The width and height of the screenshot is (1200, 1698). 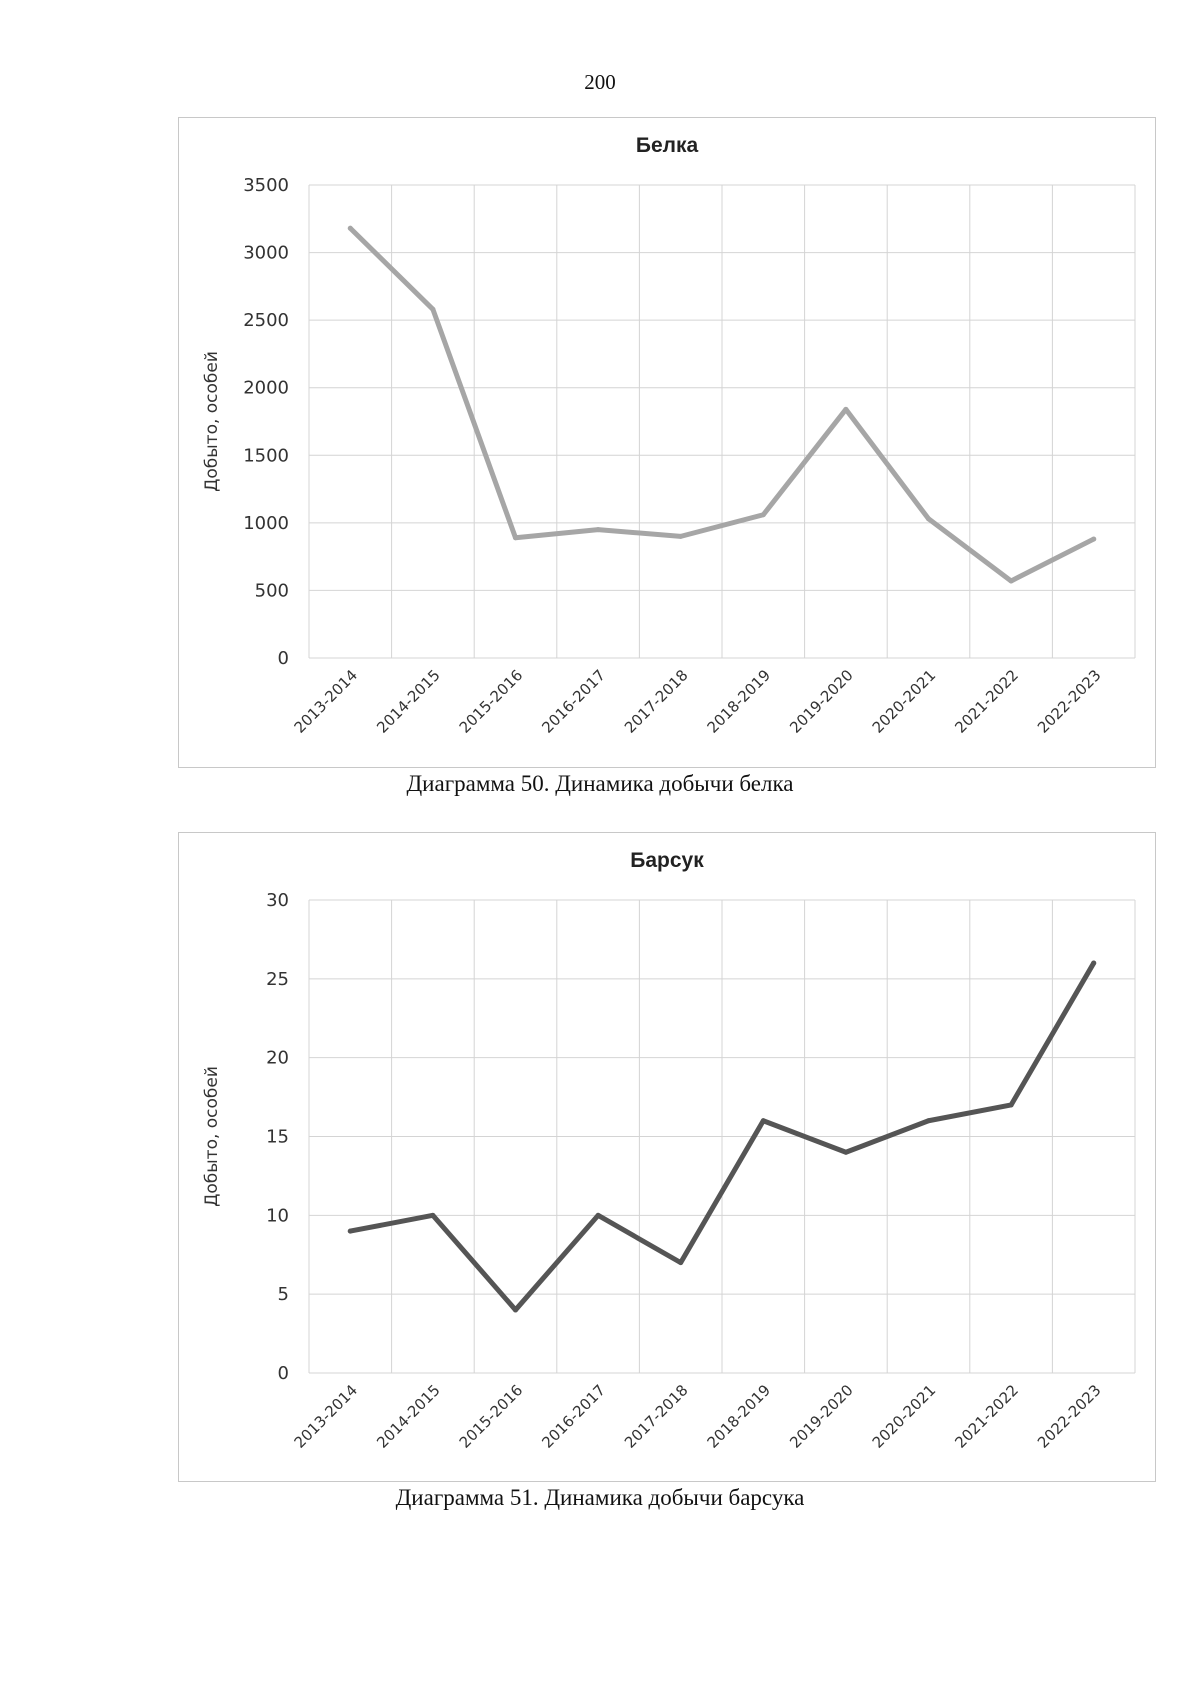 What do you see at coordinates (1069, 1416) in the screenshot?
I see `badger-x-tick-label: 2022-2023` at bounding box center [1069, 1416].